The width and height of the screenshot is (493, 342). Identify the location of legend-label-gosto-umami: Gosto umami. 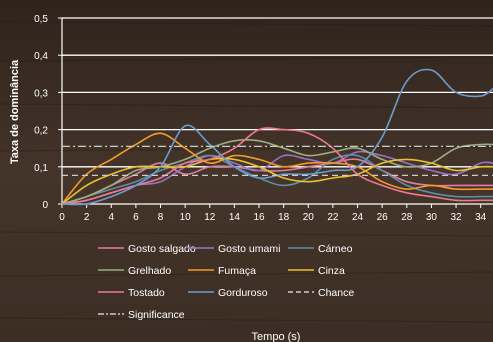
(249, 249).